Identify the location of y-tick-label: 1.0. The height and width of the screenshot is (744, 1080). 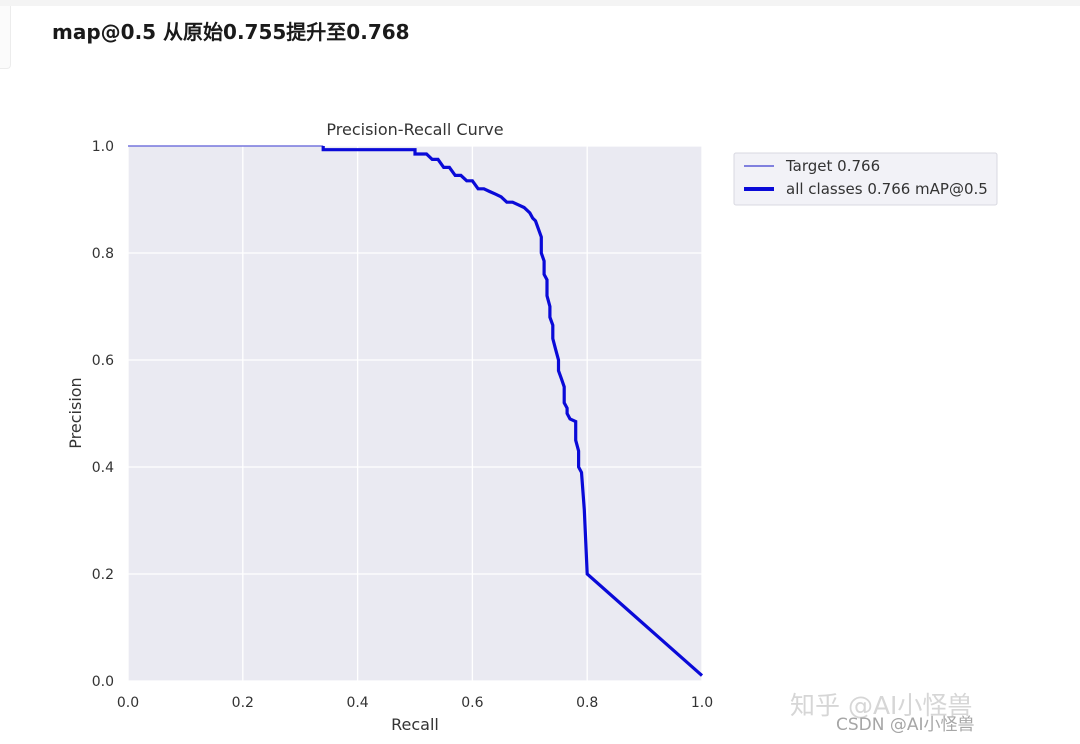
(103, 147).